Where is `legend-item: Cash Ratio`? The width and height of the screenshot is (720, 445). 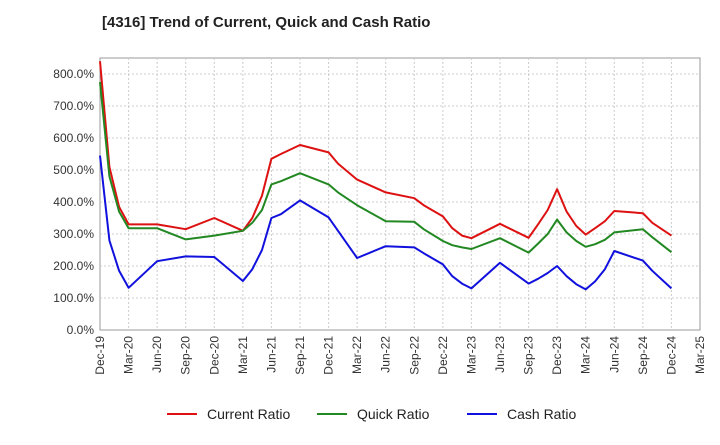 legend-item: Cash Ratio is located at coordinates (521, 414).